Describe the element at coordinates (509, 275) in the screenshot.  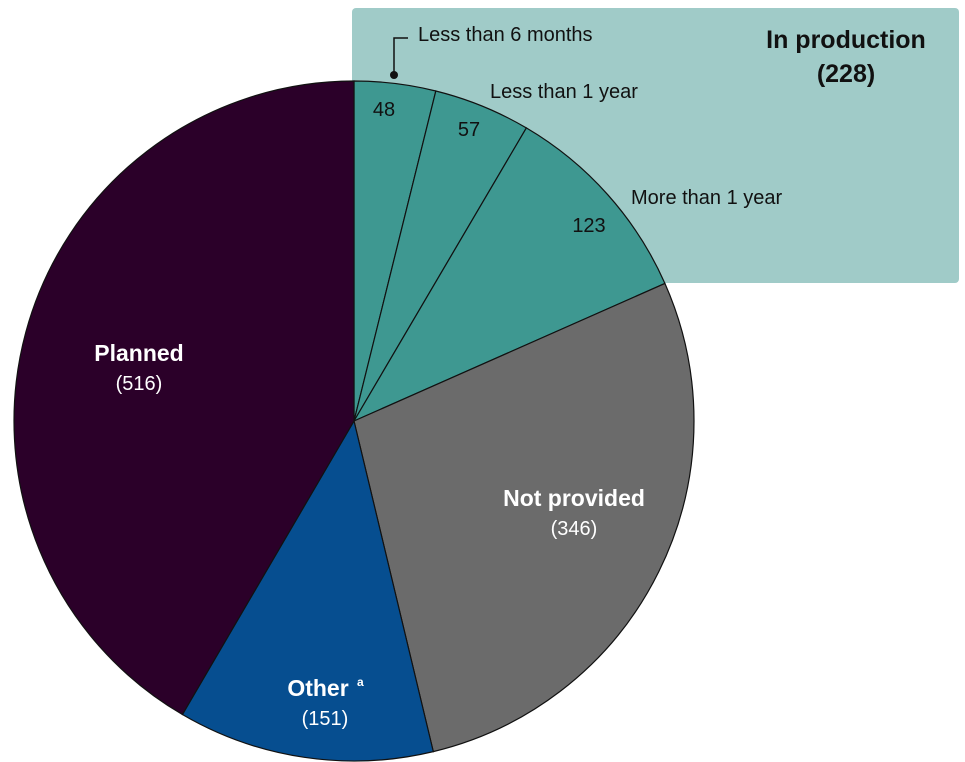
I see `slice-gt1y` at that location.